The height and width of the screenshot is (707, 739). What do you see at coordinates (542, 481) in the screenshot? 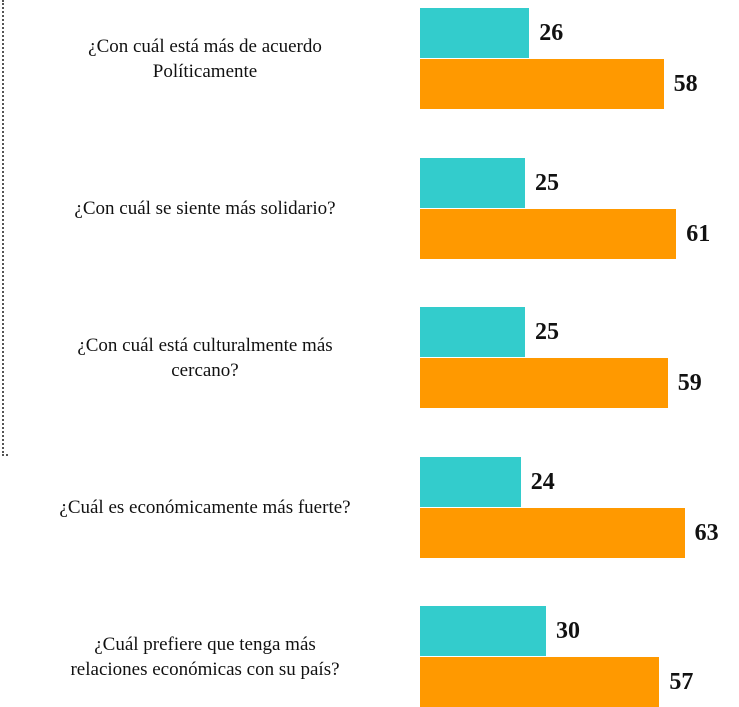
I see `value-label: 24` at bounding box center [542, 481].